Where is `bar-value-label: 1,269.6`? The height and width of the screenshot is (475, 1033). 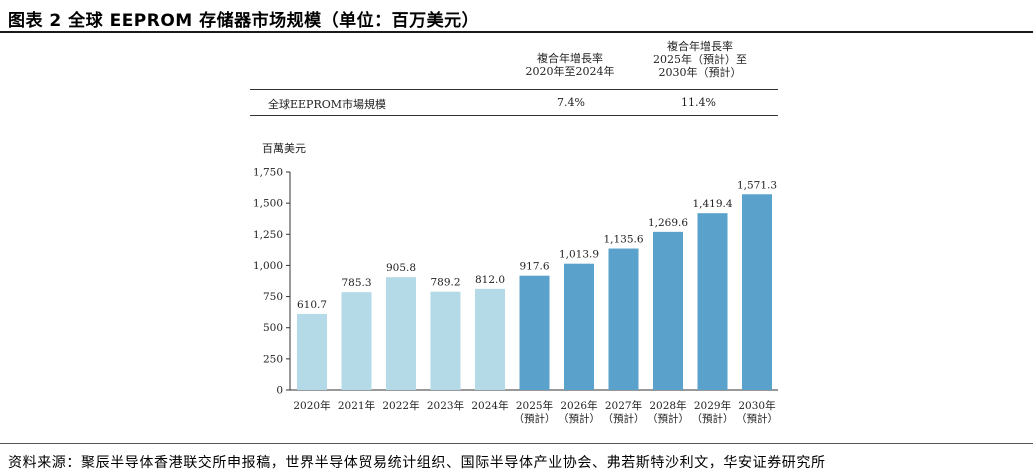
bar-value-label: 1,269.6 is located at coordinates (668, 223).